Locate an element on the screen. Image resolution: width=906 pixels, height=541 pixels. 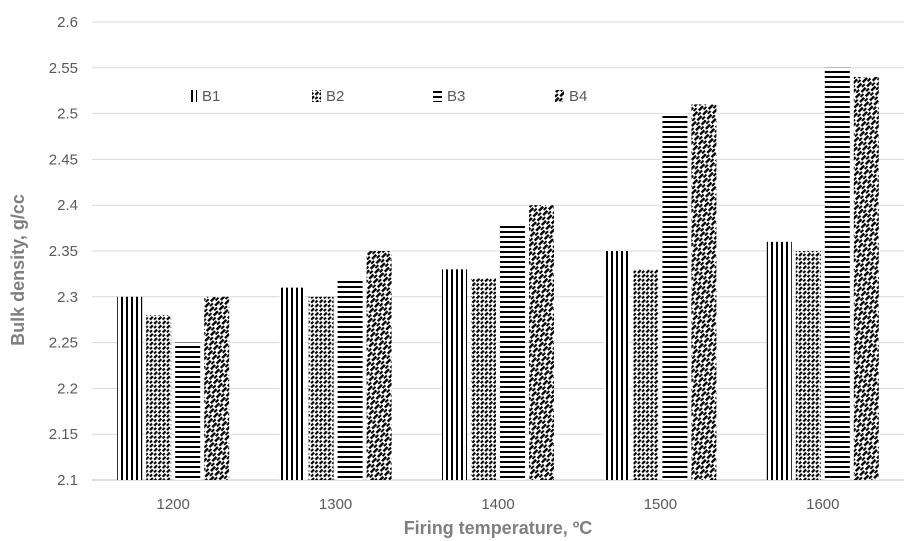
y-tick-labels: 2.1 2.15 2.2 2.25 2.3 2.35 2.4 2.45 2.5 2.55 2.6 is located at coordinates (63, 251).